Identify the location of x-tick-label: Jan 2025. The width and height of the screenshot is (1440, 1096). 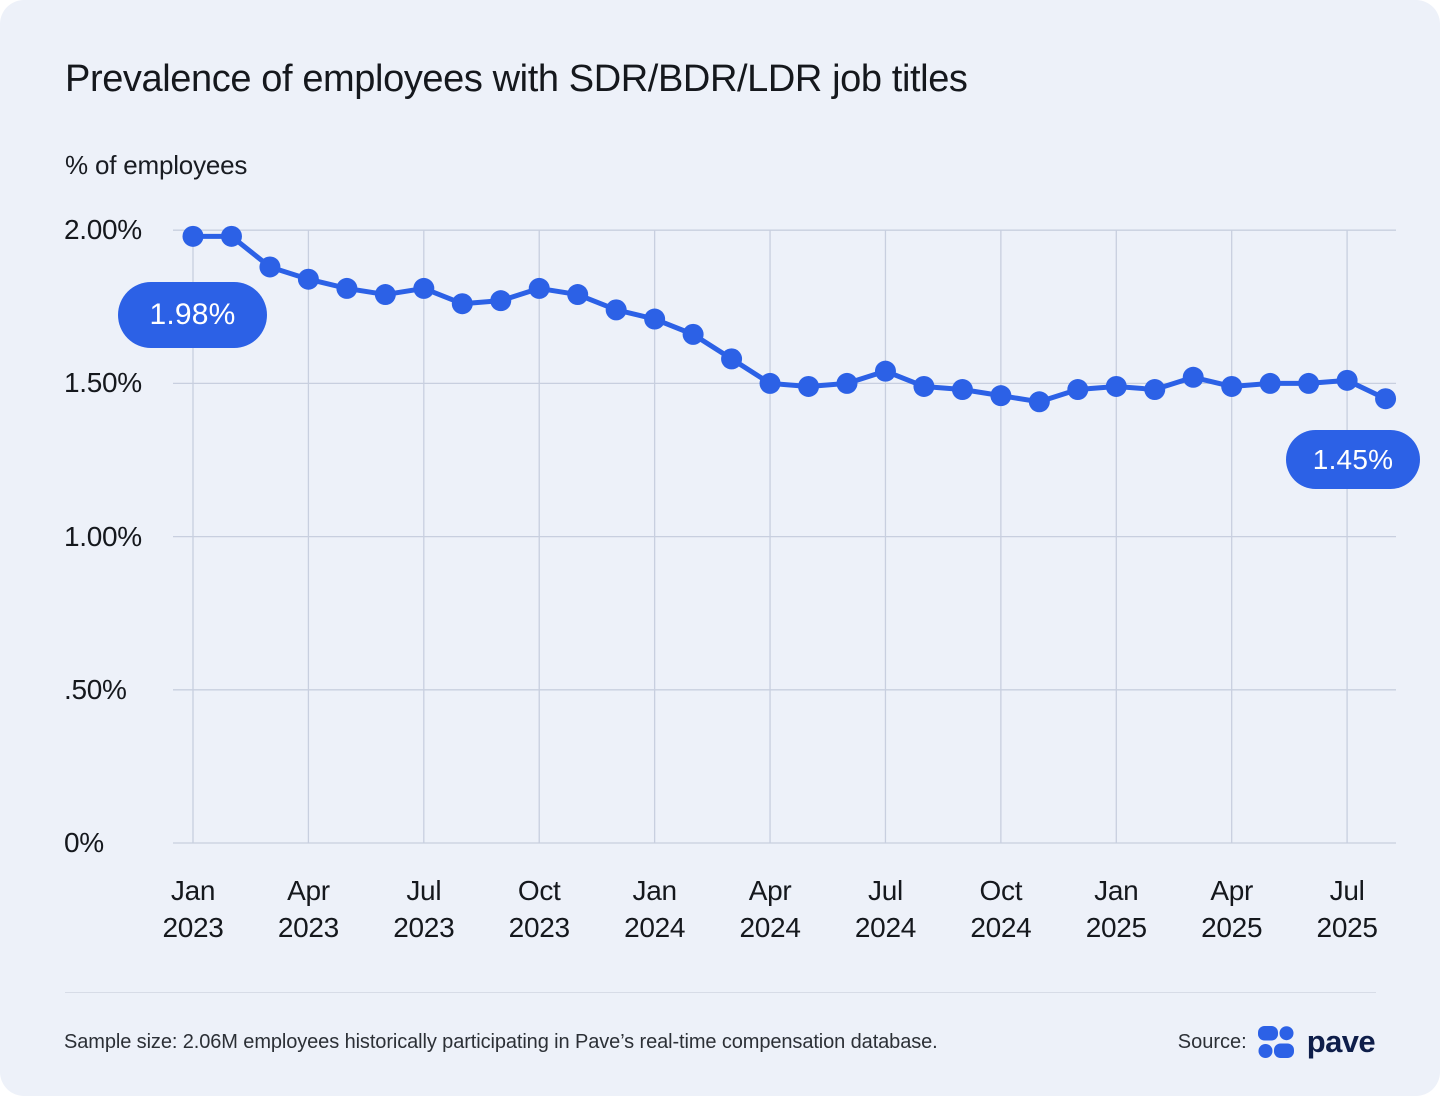
(1116, 909).